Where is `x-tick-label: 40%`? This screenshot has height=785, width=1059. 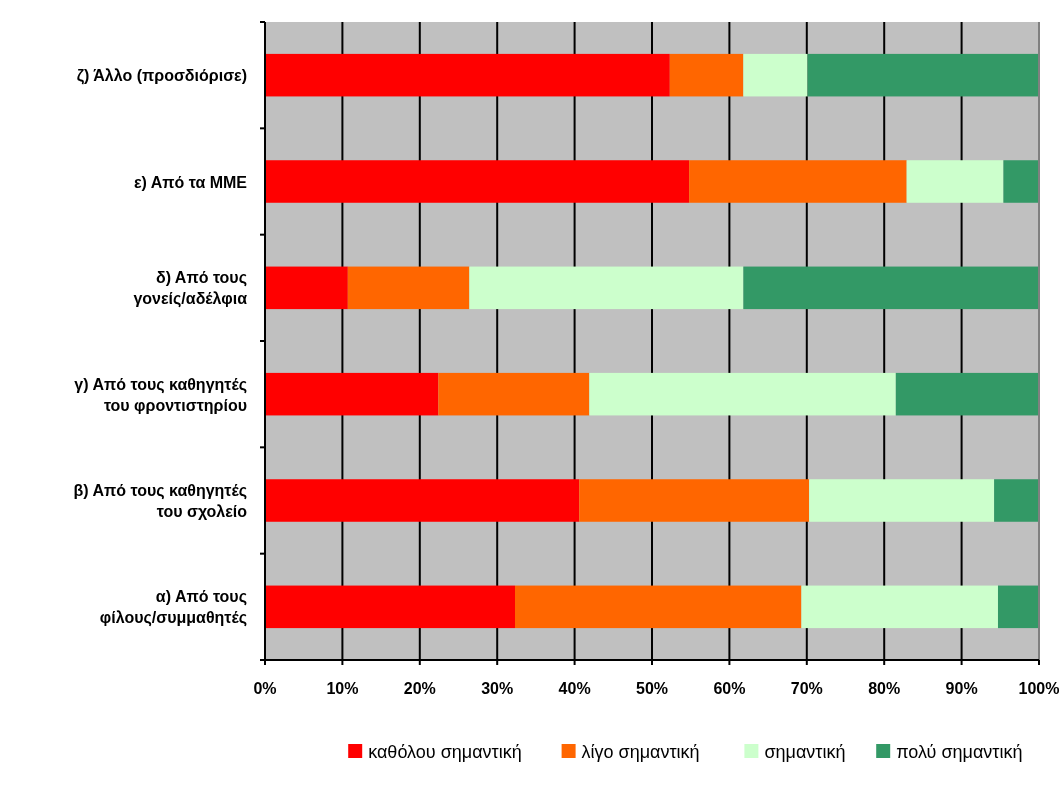
x-tick-label: 40% is located at coordinates (574, 688).